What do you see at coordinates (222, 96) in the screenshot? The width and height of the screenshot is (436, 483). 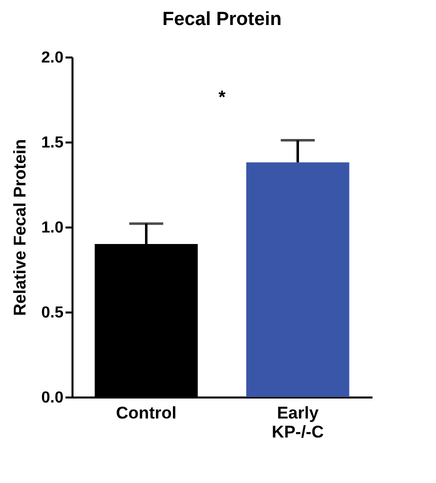 I see `annotation: *` at bounding box center [222, 96].